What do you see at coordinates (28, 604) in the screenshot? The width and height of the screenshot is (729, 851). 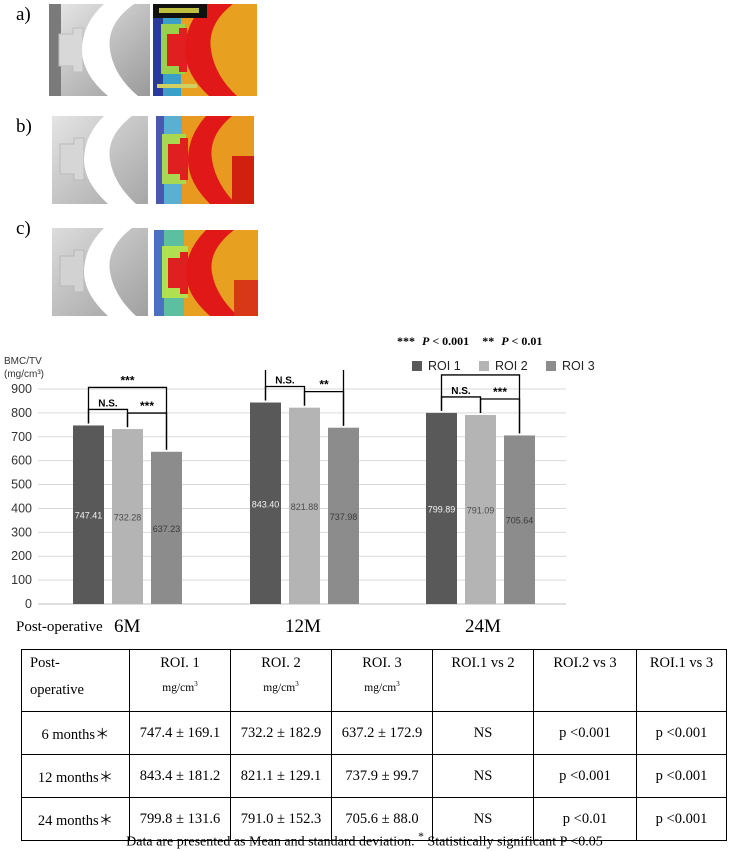 I see `y-tick-label: 0` at bounding box center [28, 604].